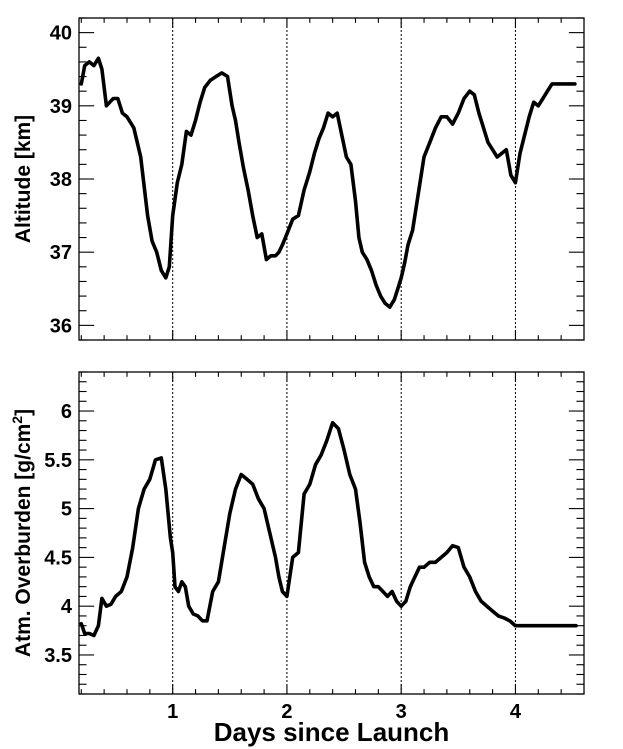 The height and width of the screenshot is (749, 623). What do you see at coordinates (23, 179) in the screenshot?
I see `y-axis-title: Altitude [km]` at bounding box center [23, 179].